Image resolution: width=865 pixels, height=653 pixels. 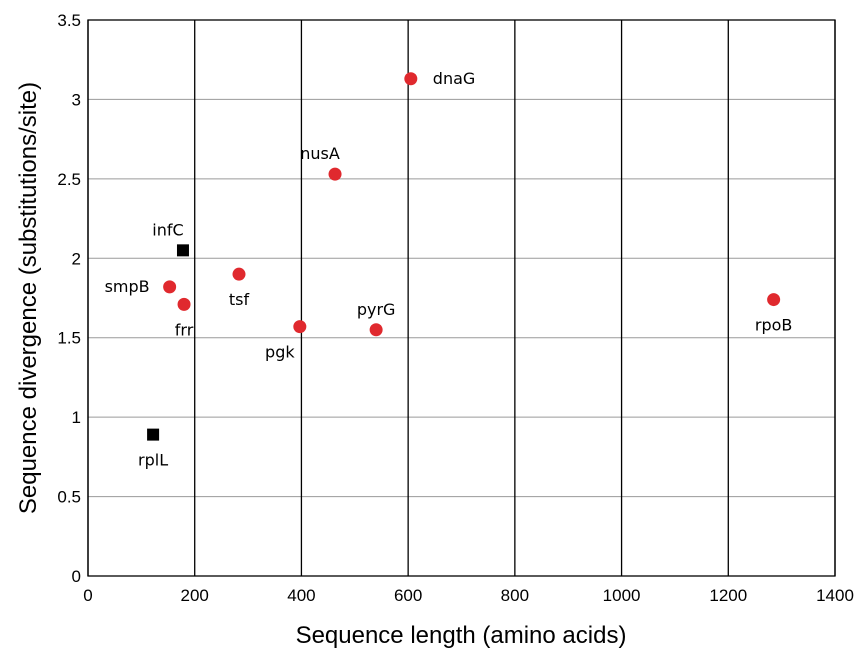 I want to click on y-tick-label: 0, so click(x=76, y=576).